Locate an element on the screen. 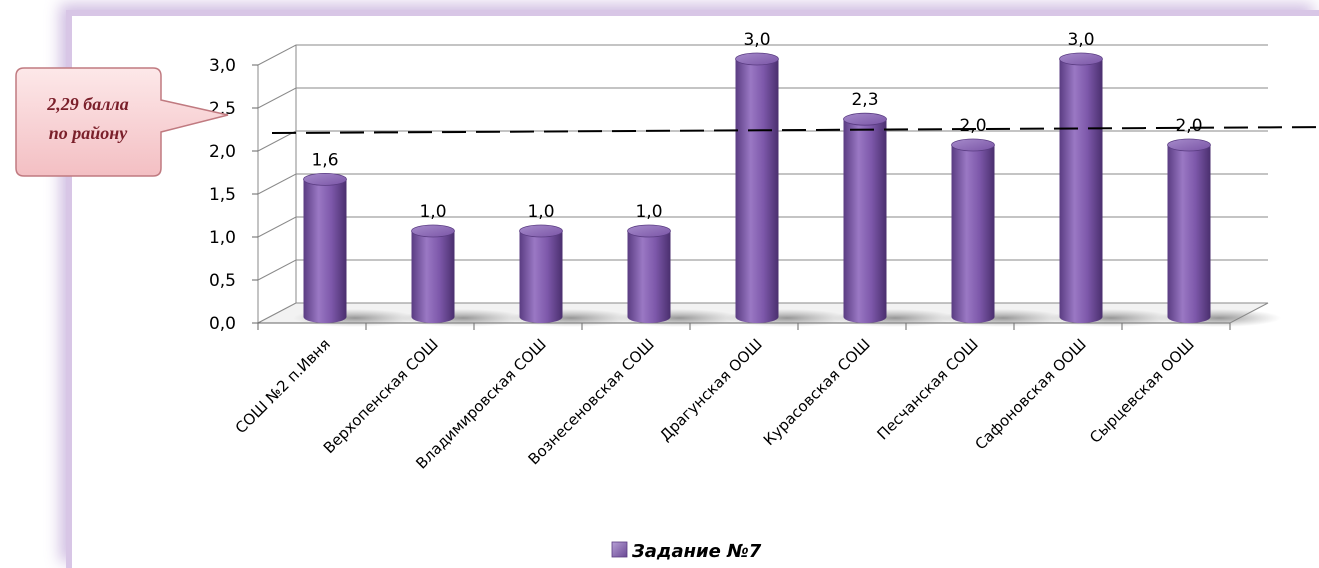 The width and height of the screenshot is (1319, 568). y-tick-label: 0,0 is located at coordinates (222, 324).